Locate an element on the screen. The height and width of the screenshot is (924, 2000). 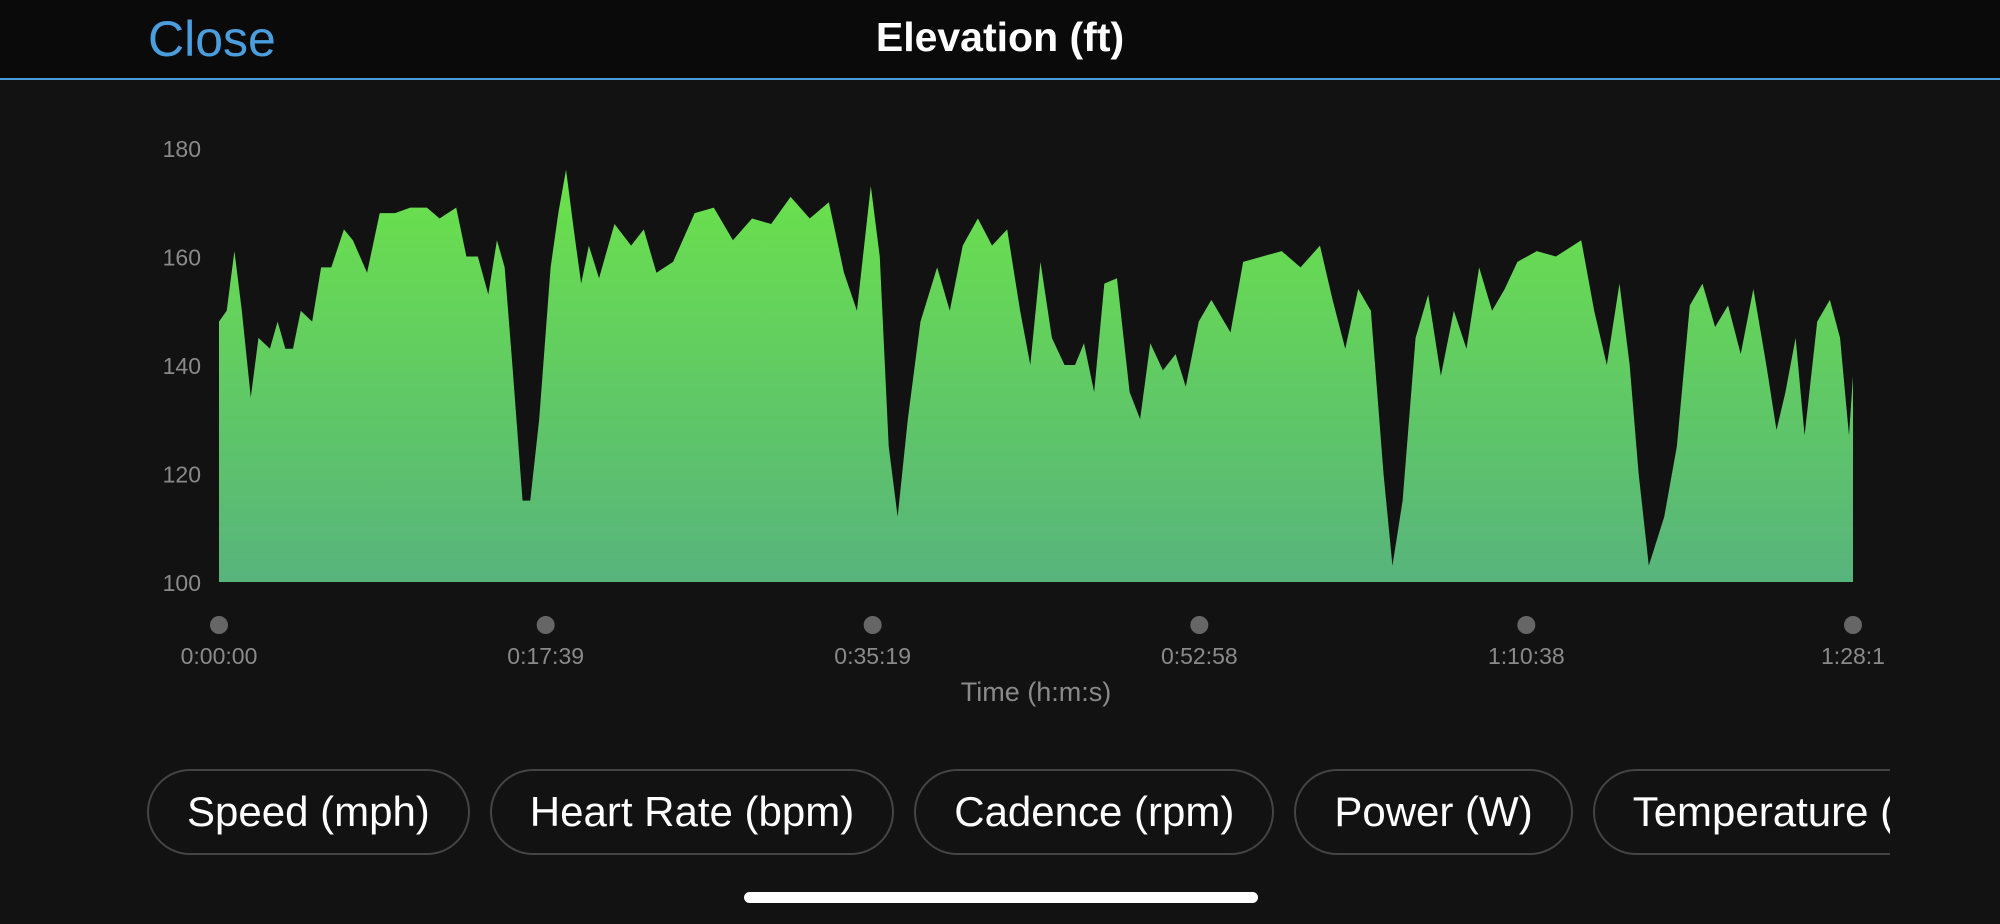
y-tick-label: 140 is located at coordinates (182, 366).